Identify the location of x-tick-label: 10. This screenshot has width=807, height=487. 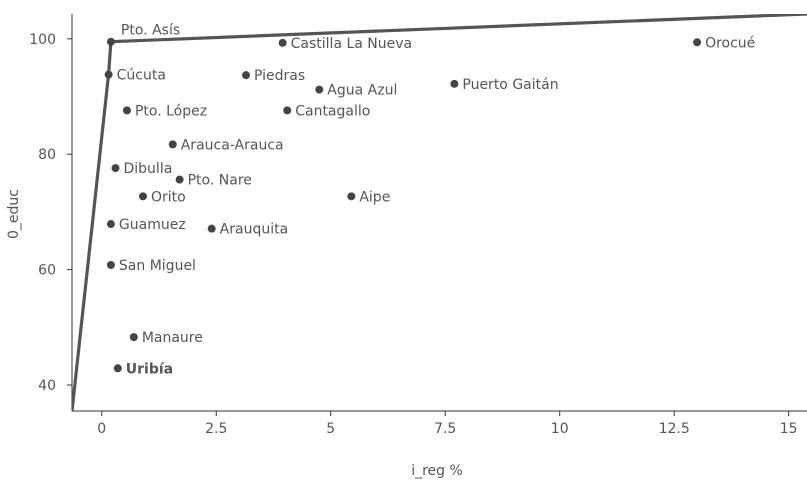
(560, 429).